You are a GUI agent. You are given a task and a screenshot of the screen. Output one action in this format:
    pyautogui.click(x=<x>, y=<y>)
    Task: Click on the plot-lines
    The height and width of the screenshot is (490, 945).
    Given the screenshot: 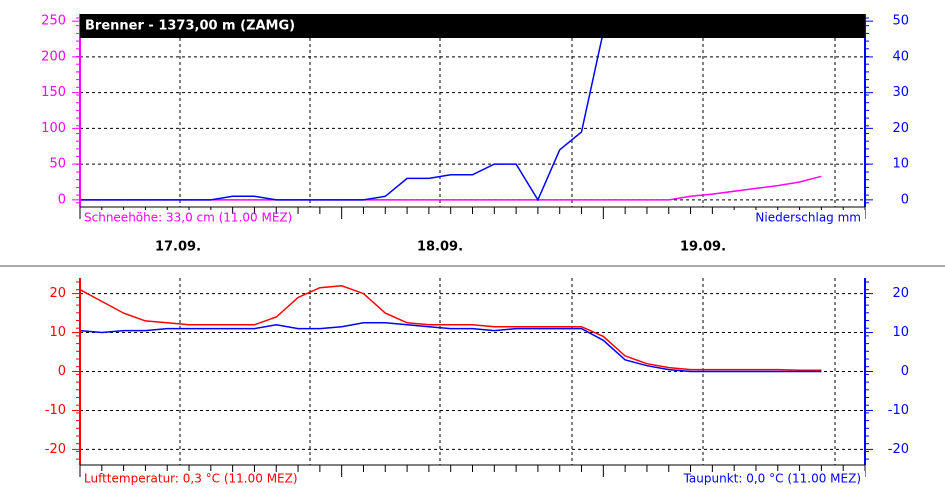 What is the action you would take?
    pyautogui.click(x=451, y=329)
    